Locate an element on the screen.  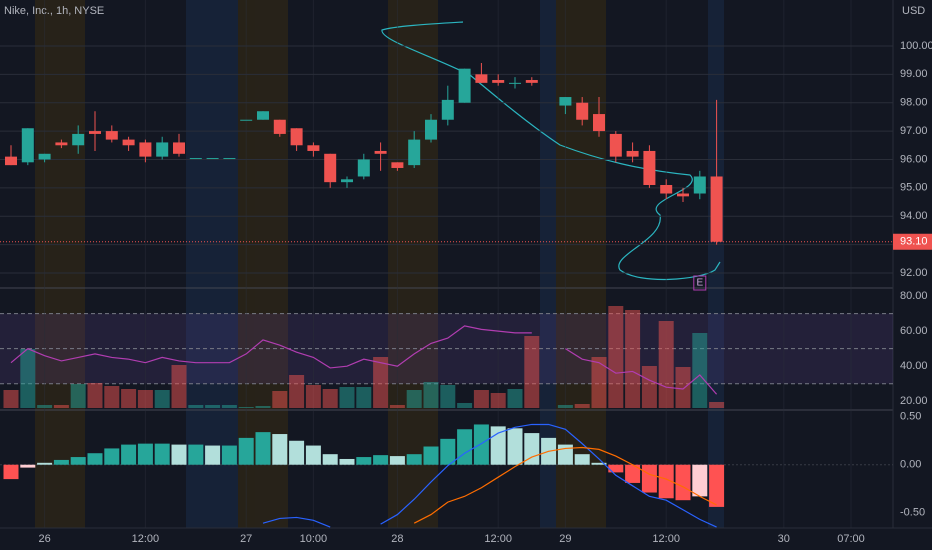
y-tick-label: 95.00 is located at coordinates (914, 188).